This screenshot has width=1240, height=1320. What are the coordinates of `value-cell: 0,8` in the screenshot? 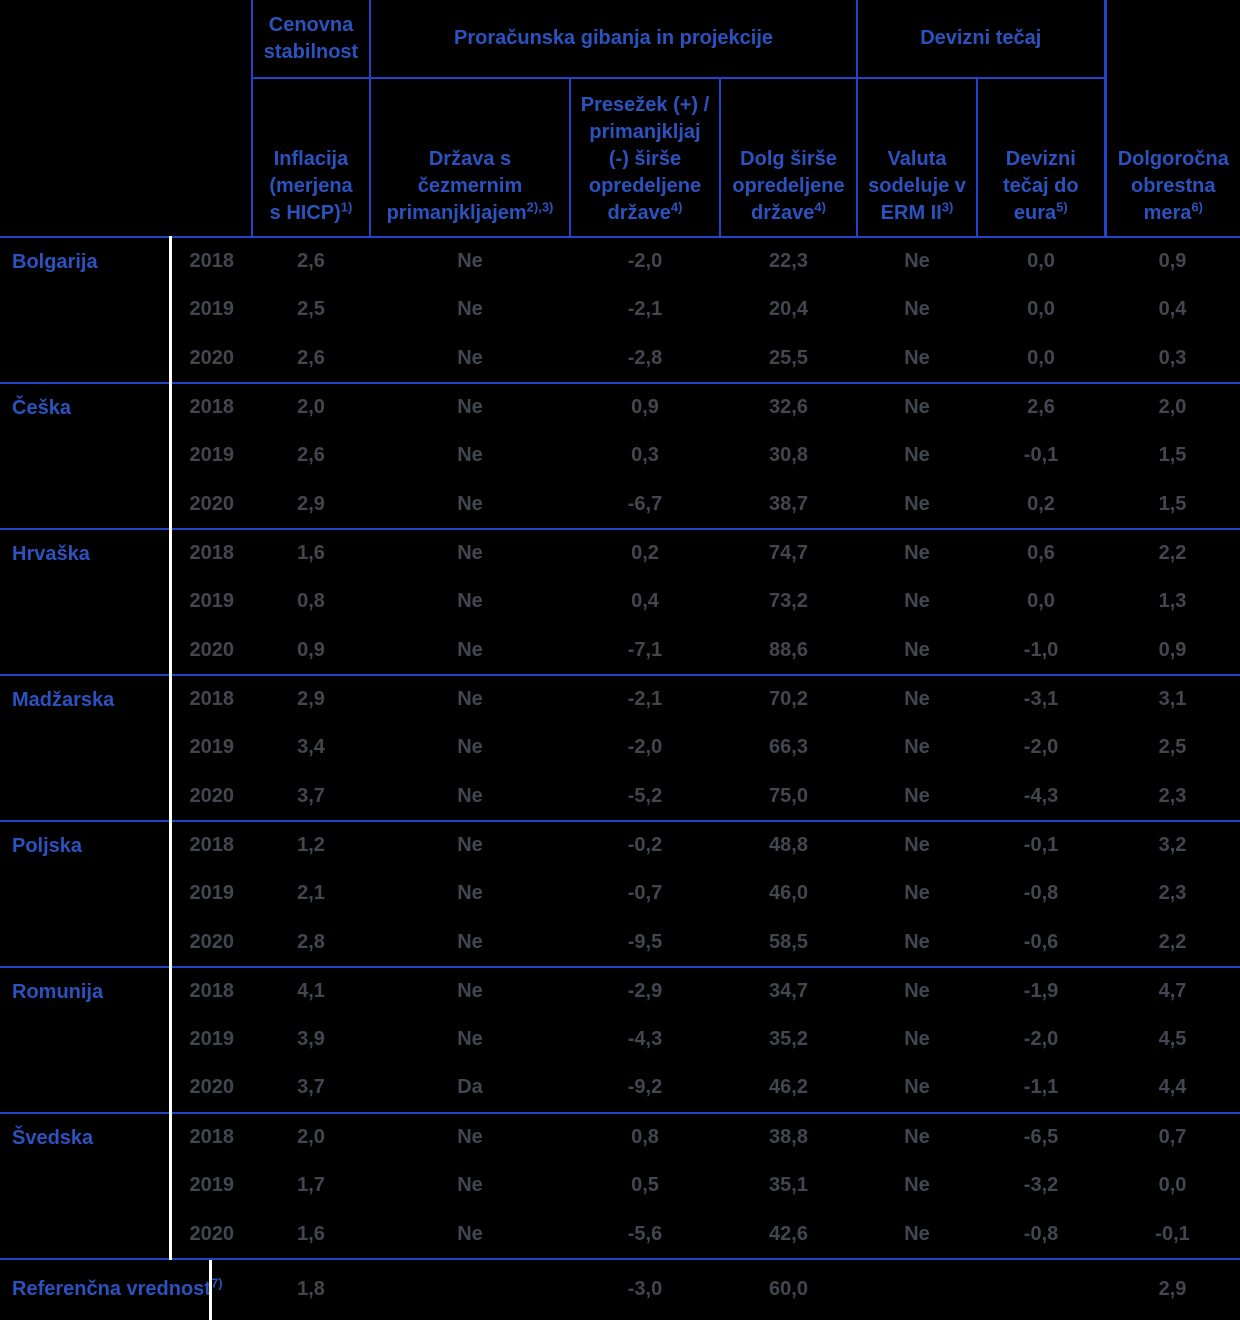 It's located at (311, 601).